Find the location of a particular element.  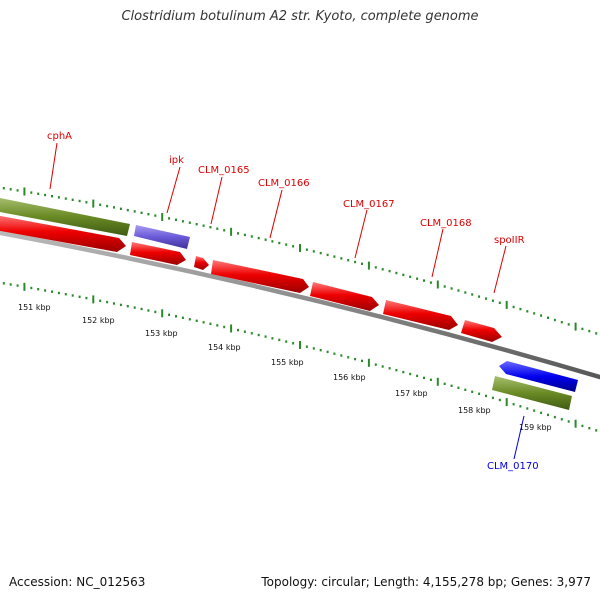

kbp-label-157: 157 kbp is located at coordinates (411, 393).